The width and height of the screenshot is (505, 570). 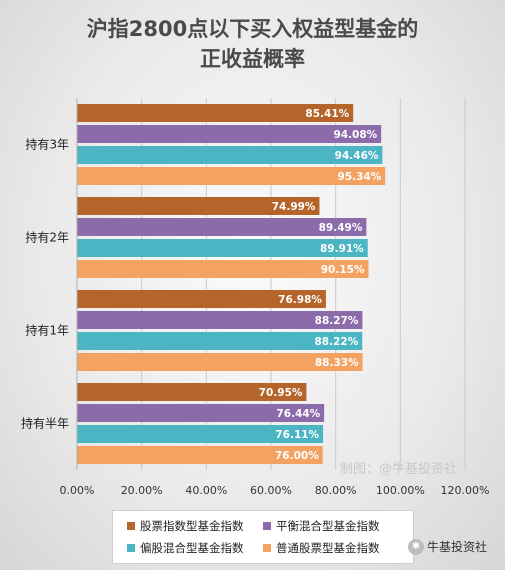 What do you see at coordinates (343, 270) in the screenshot?
I see `data-label: 90.15%` at bounding box center [343, 270].